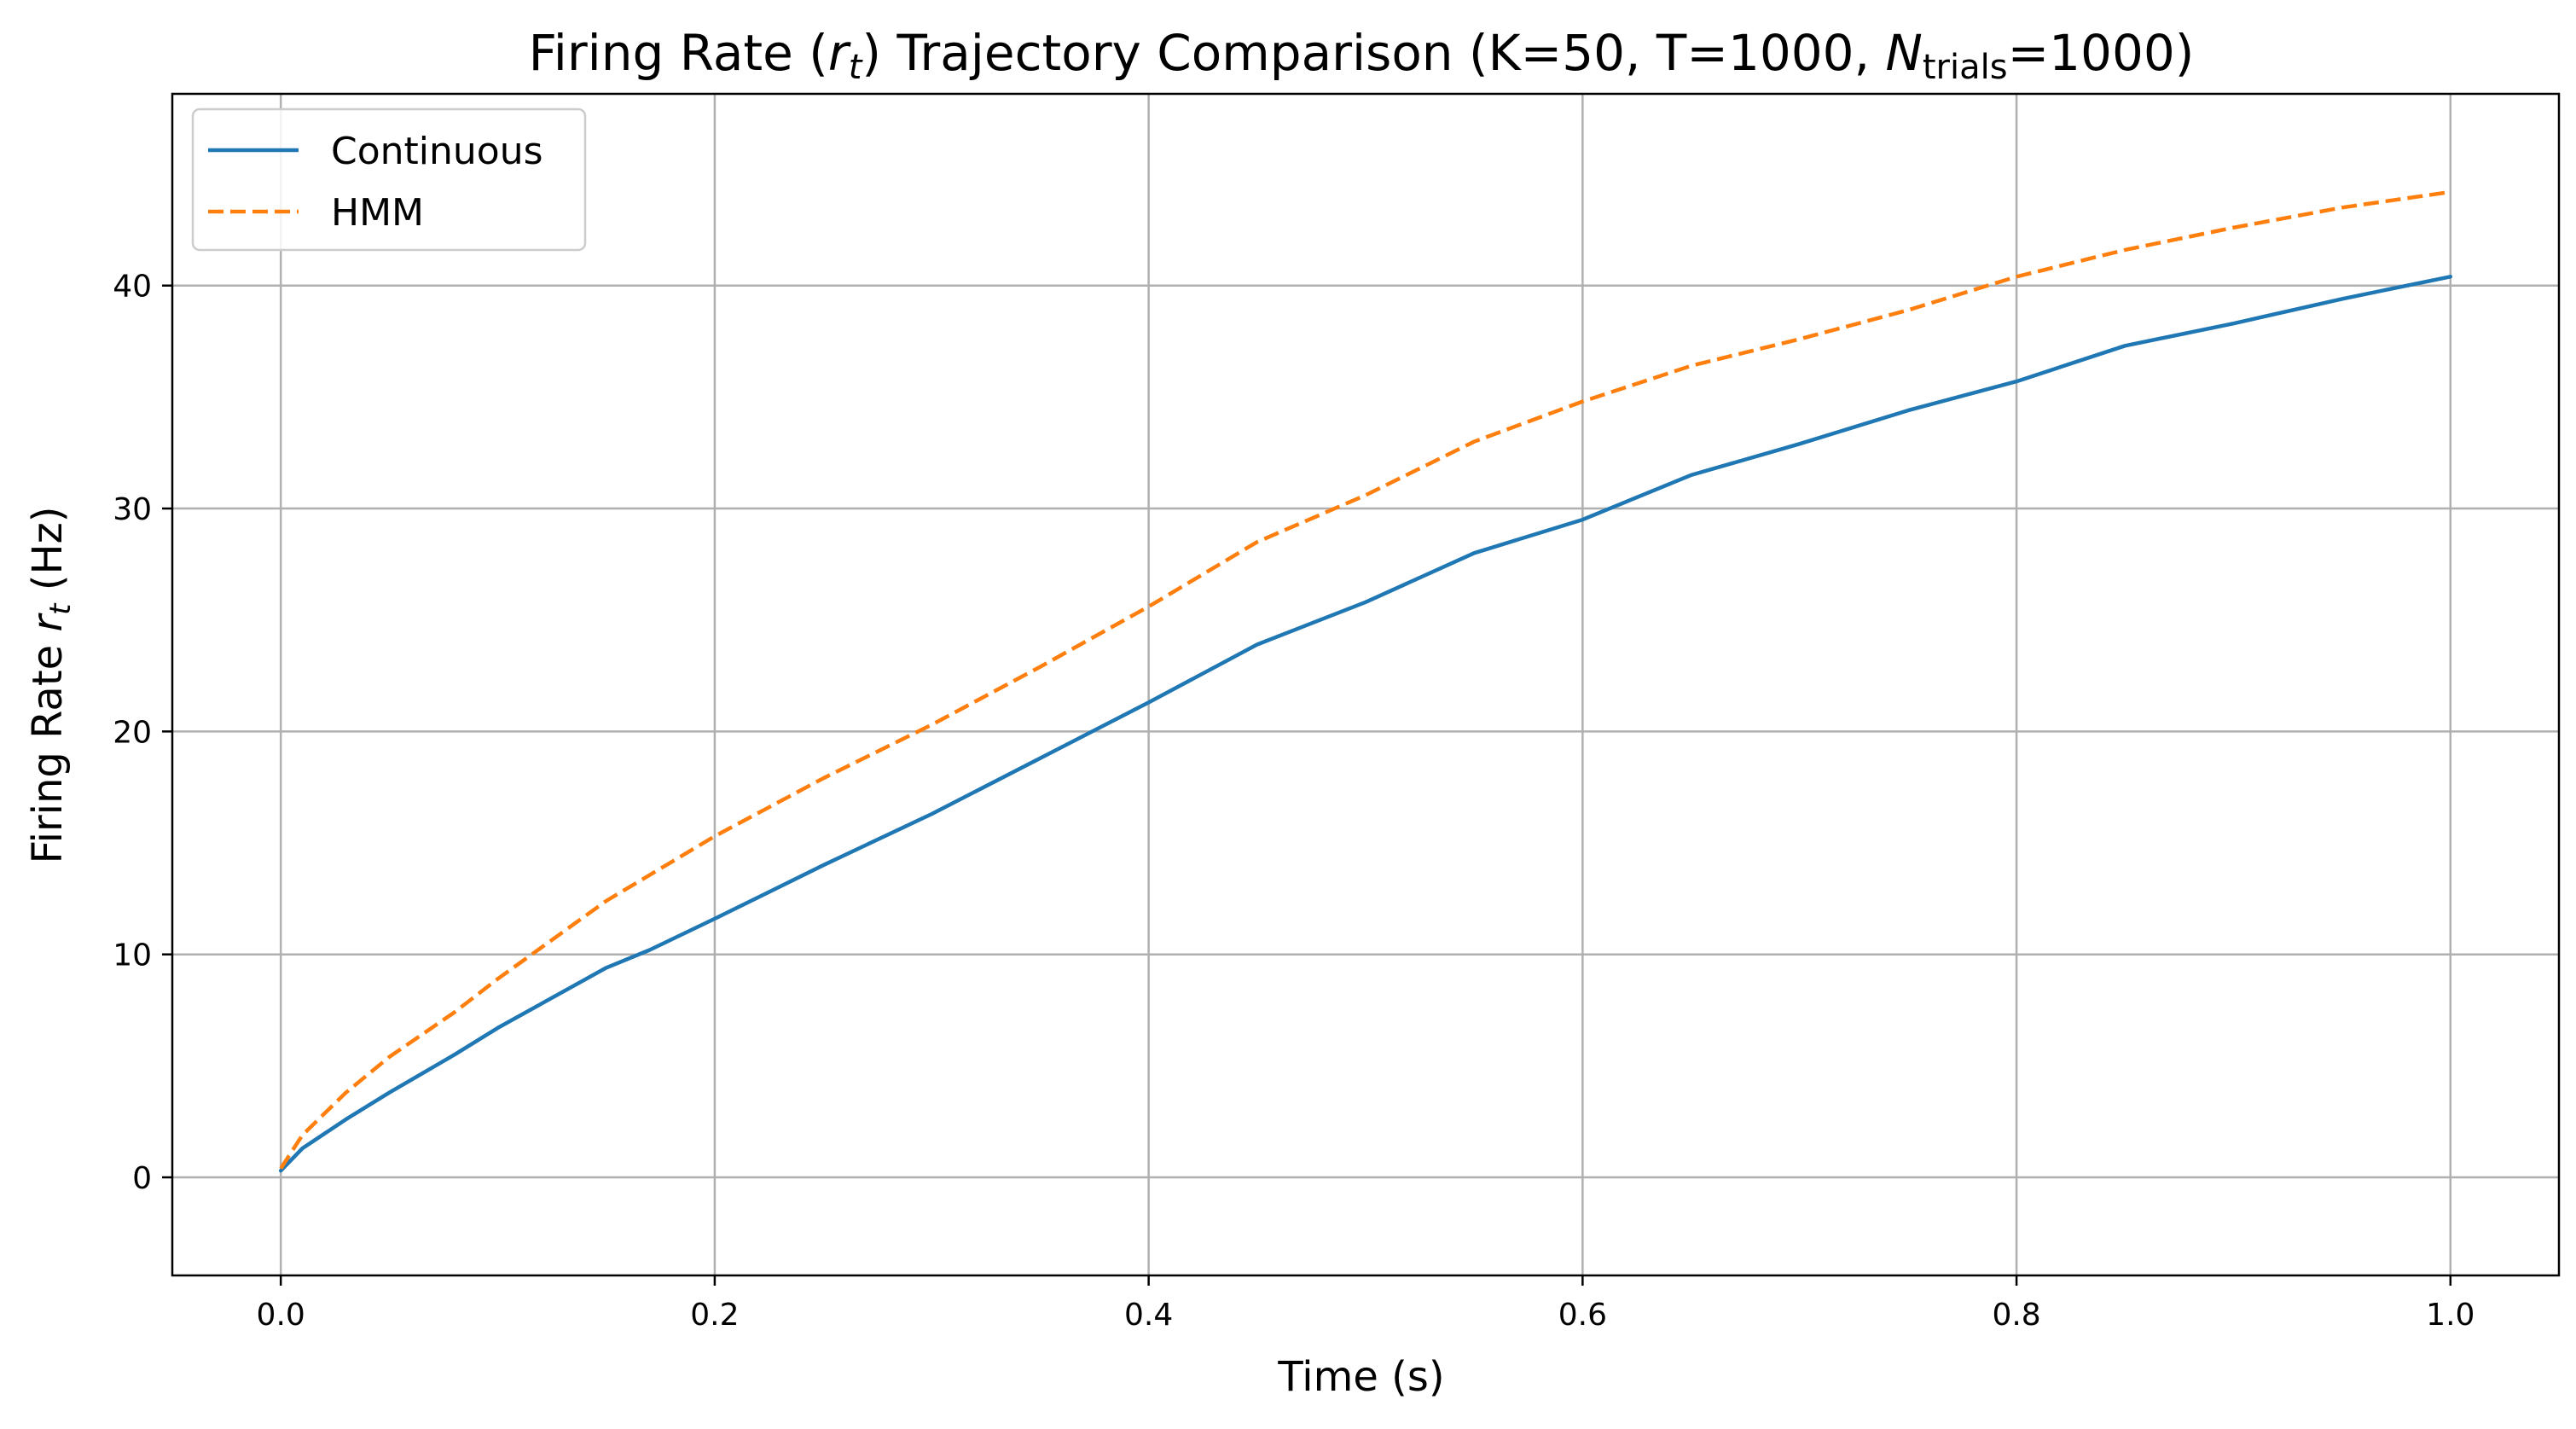 This screenshot has height=1429, width=2576. What do you see at coordinates (132, 287) in the screenshot?
I see `y-tick-label: 40` at bounding box center [132, 287].